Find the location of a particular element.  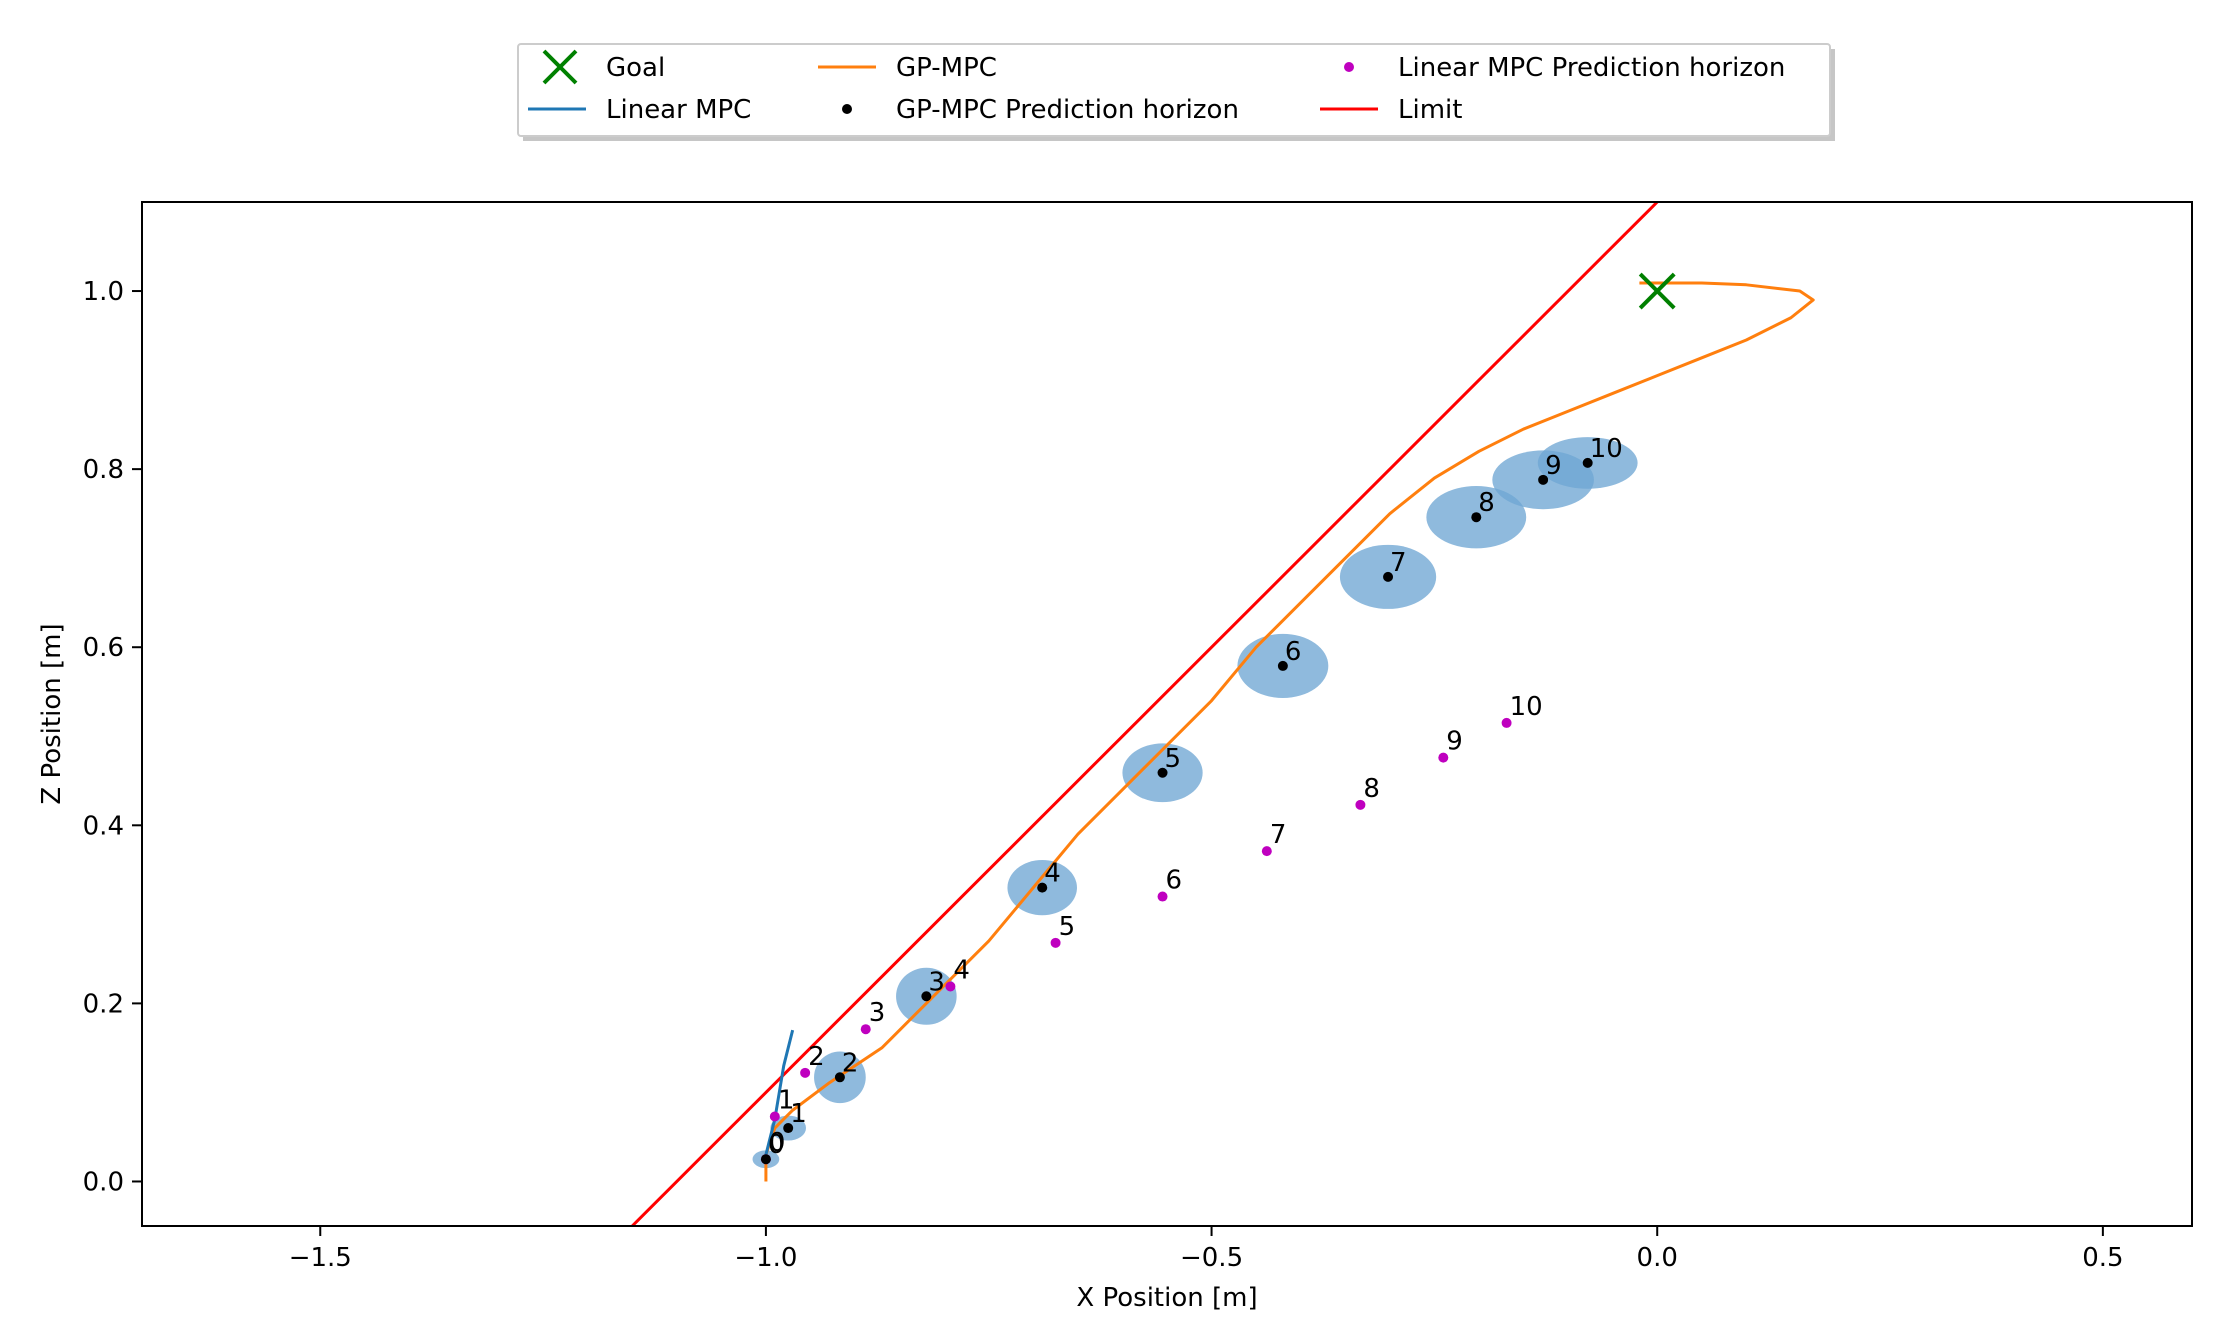

linear-horizon-label: 9 is located at coordinates (1454, 742).